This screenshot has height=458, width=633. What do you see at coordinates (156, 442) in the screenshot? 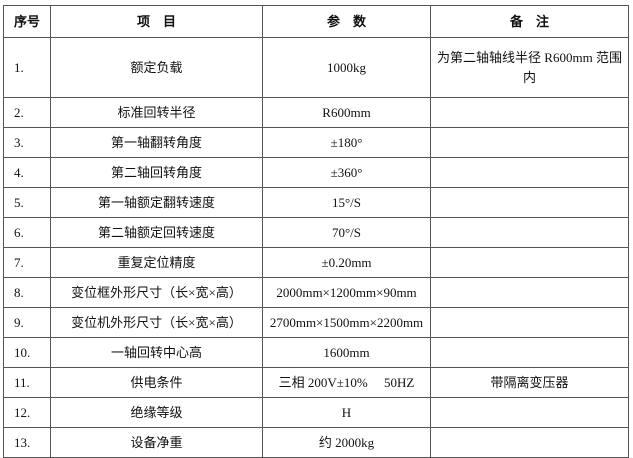
I see `item-cell: 设备净重` at bounding box center [156, 442].